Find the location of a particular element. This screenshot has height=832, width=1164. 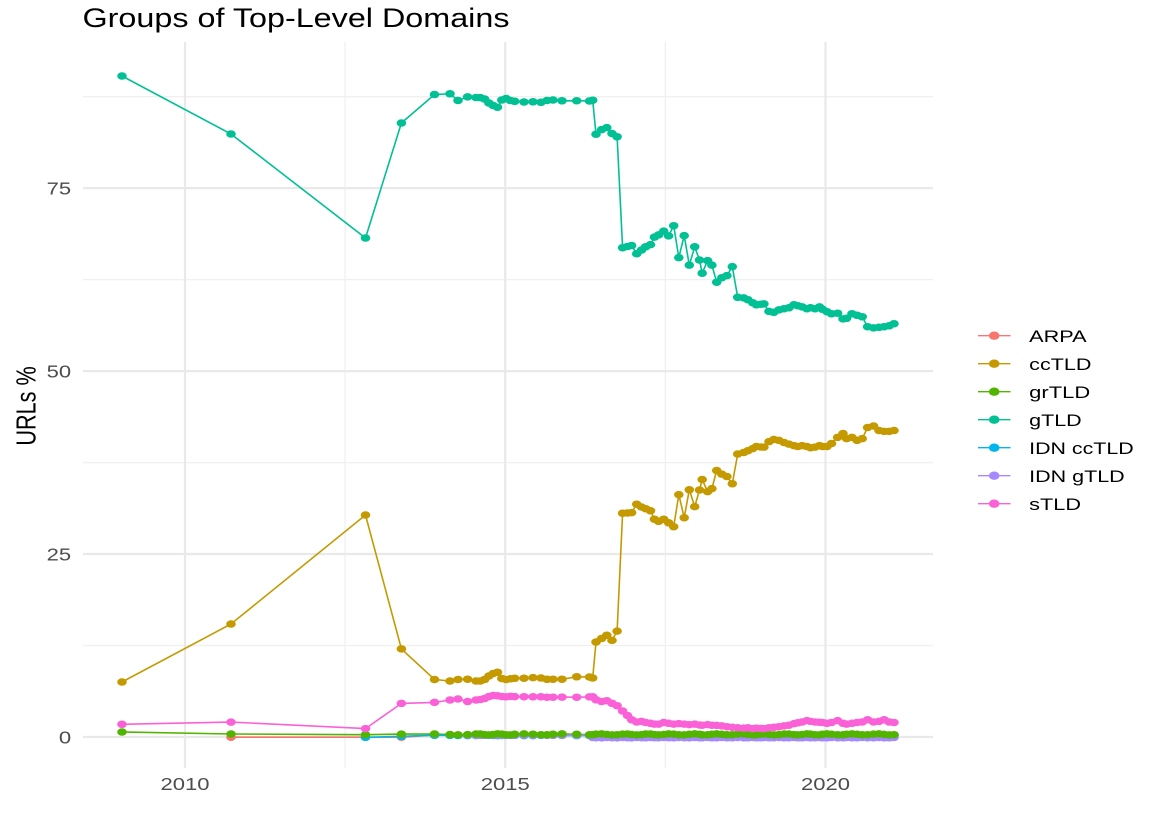

svg-text: 0 is located at coordinates (65, 737).